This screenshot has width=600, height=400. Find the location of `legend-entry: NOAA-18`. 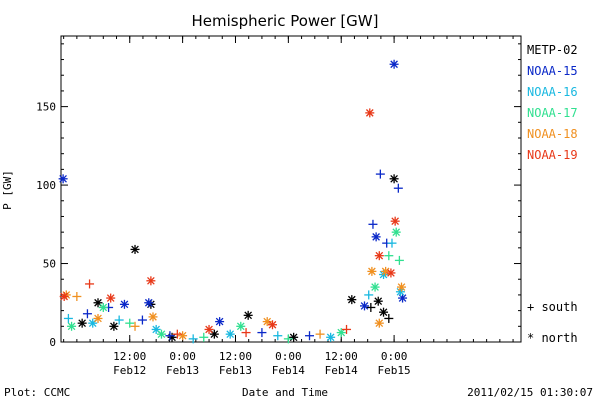

legend-entry: NOAA-18 is located at coordinates (552, 134).